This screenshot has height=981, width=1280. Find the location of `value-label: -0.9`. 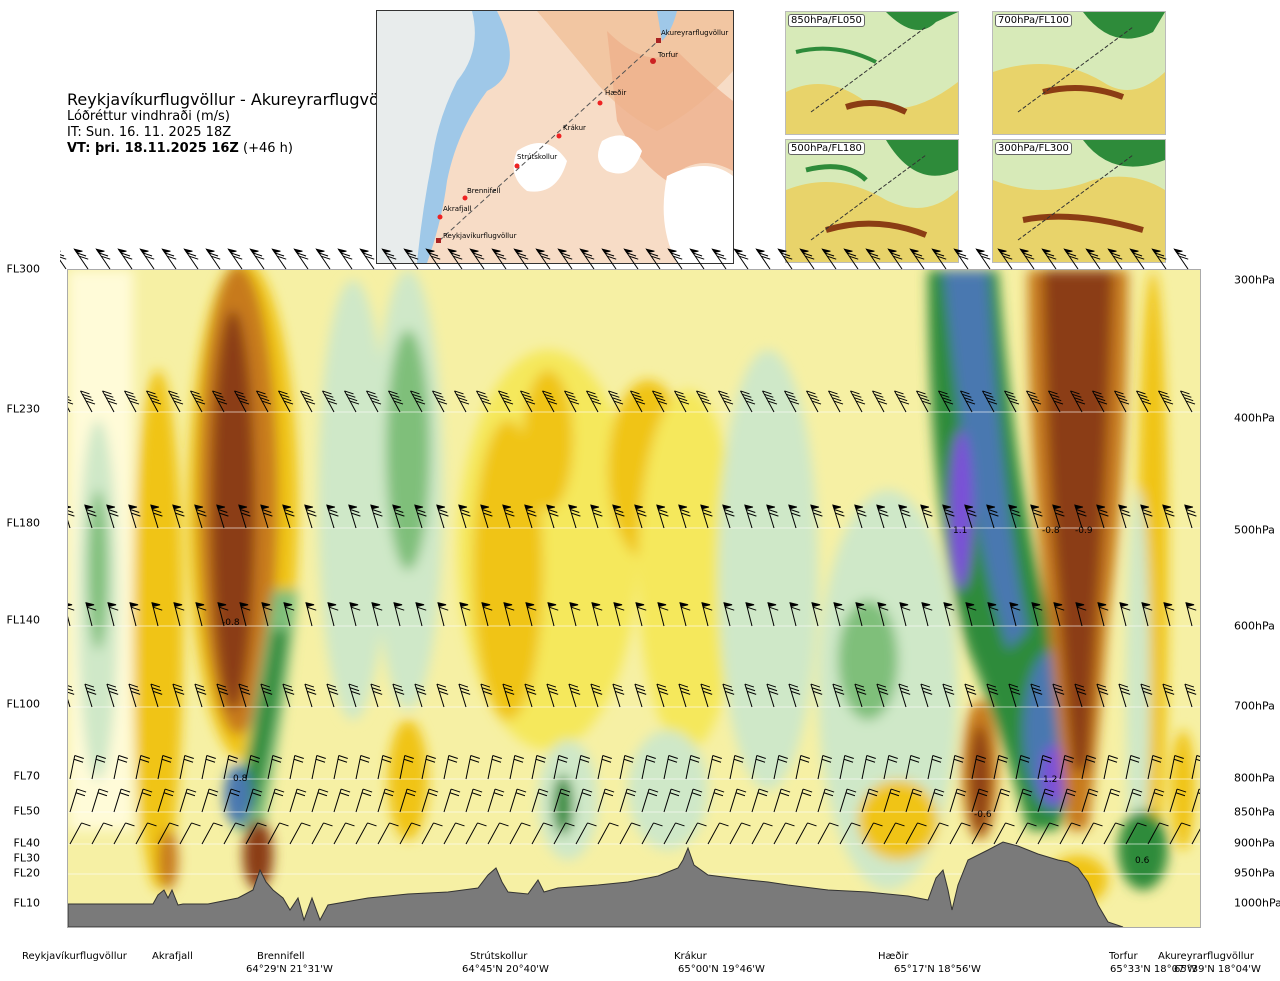

value-label: -0.9 is located at coordinates (1084, 531).